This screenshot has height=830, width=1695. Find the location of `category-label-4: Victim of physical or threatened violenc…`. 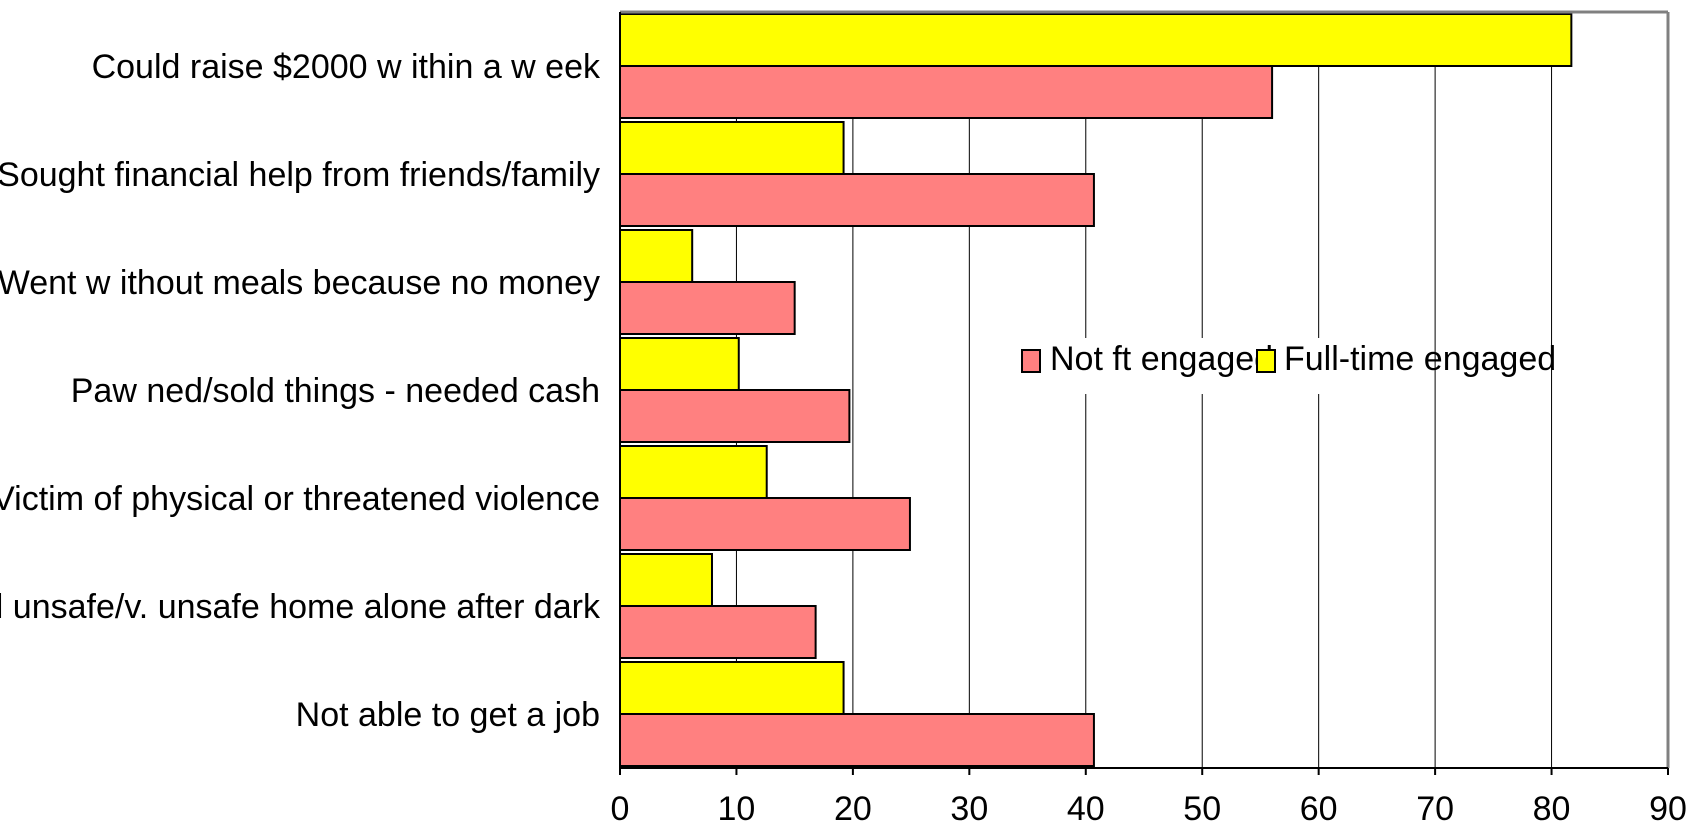

category-label-4: Victim of physical or threatened violenc… is located at coordinates (300, 499).